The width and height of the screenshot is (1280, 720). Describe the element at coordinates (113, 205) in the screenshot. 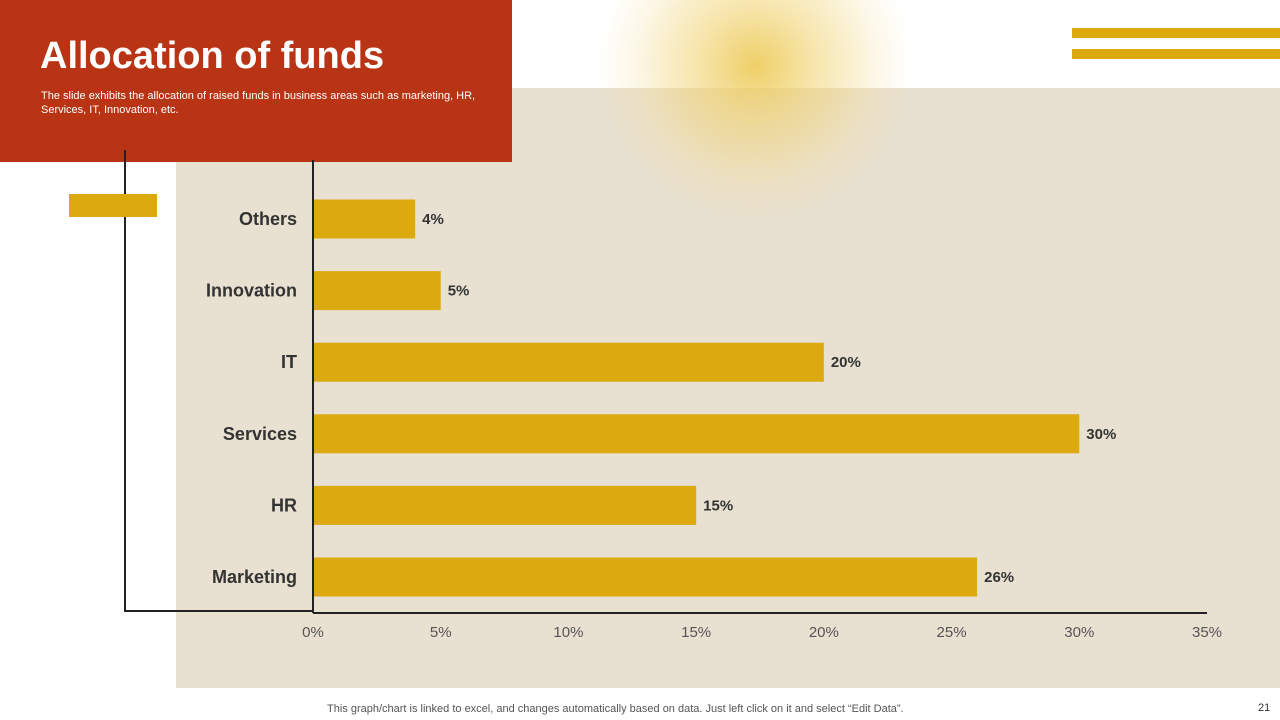

I see `decorative-accent-bar` at that location.